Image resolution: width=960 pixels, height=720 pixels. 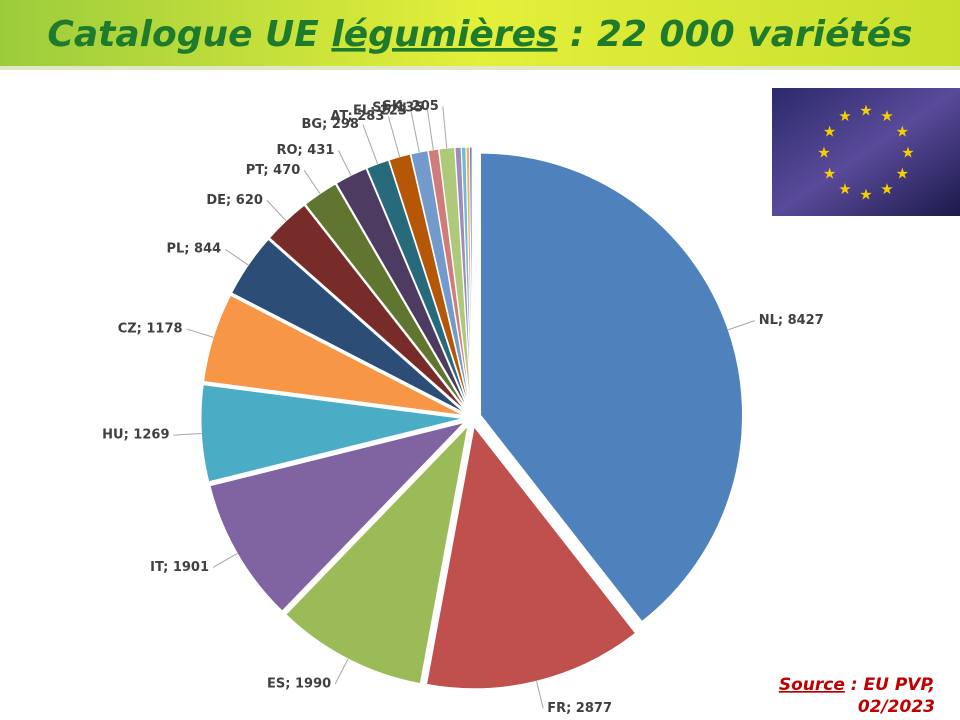 What do you see at coordinates (734, 34) in the screenshot?
I see `title-part: : 22 000 variétés` at bounding box center [734, 34].